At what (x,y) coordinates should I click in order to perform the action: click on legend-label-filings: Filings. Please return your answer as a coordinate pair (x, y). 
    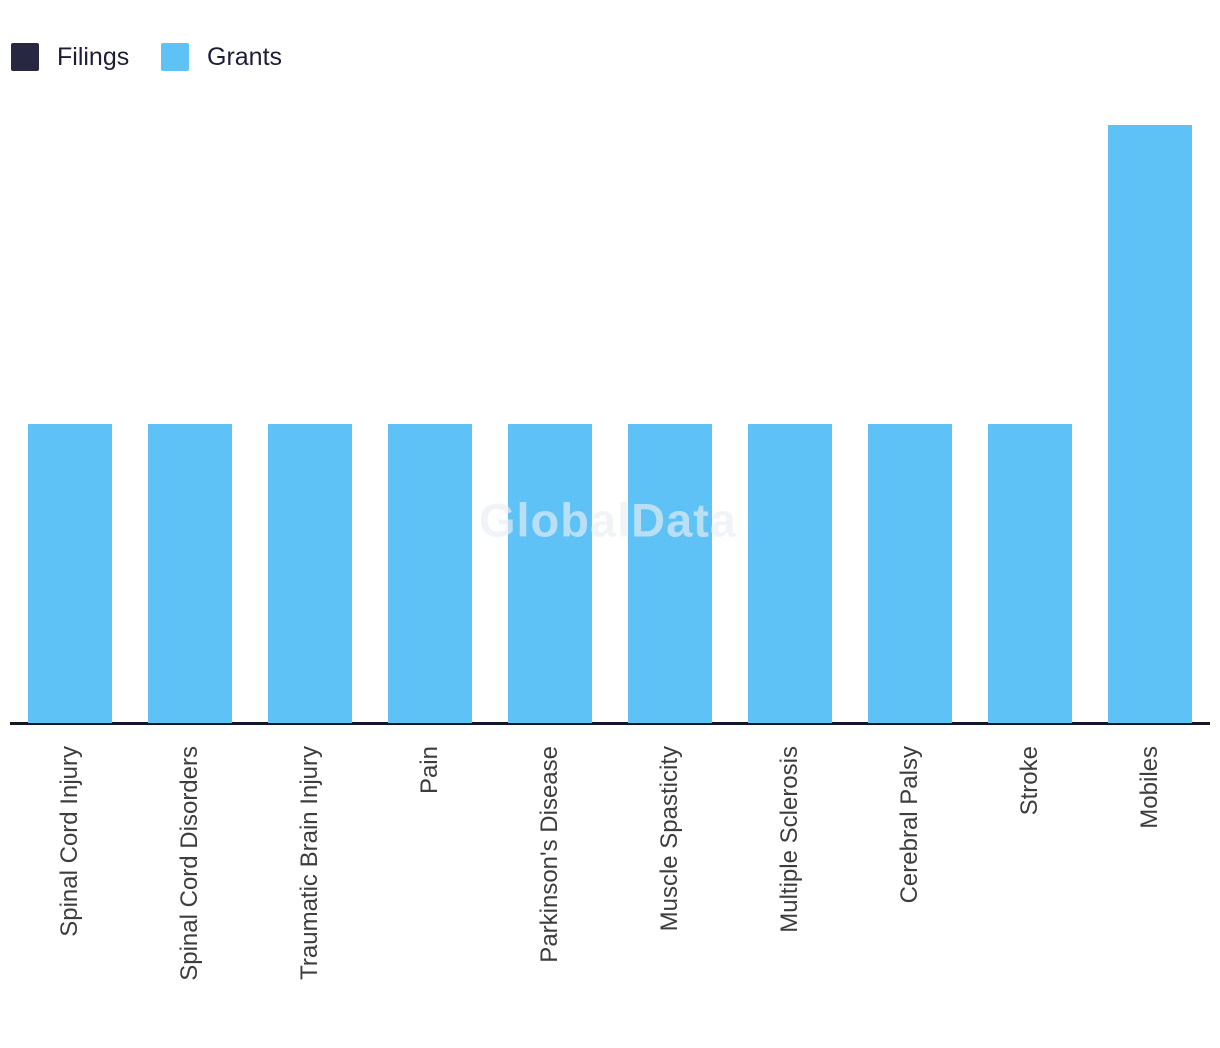
    Looking at the image, I should click on (93, 56).